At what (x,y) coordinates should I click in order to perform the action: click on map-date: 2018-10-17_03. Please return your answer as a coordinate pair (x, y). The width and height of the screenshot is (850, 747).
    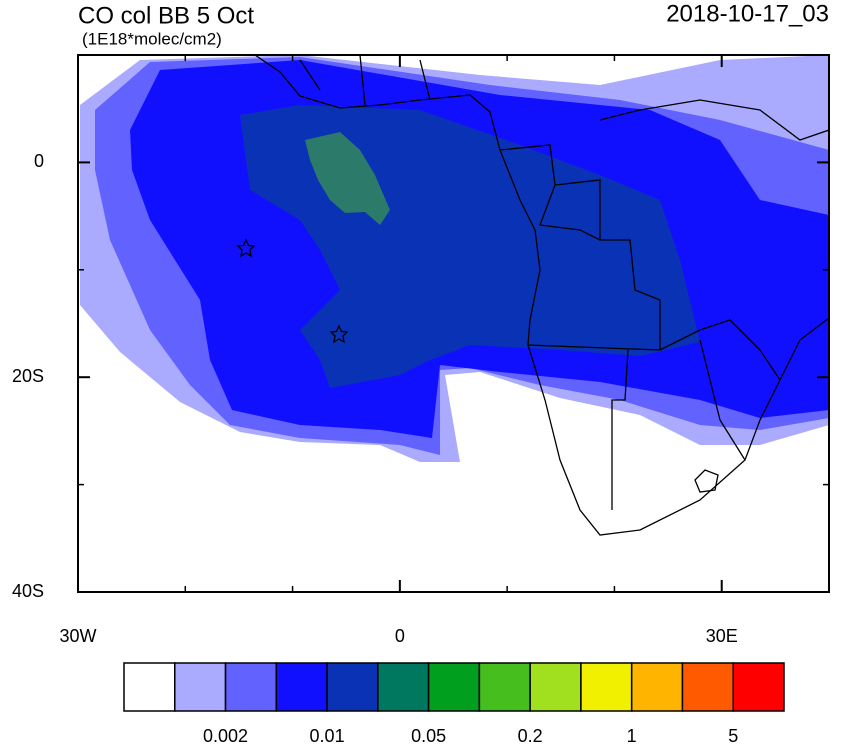
    Looking at the image, I should click on (747, 13).